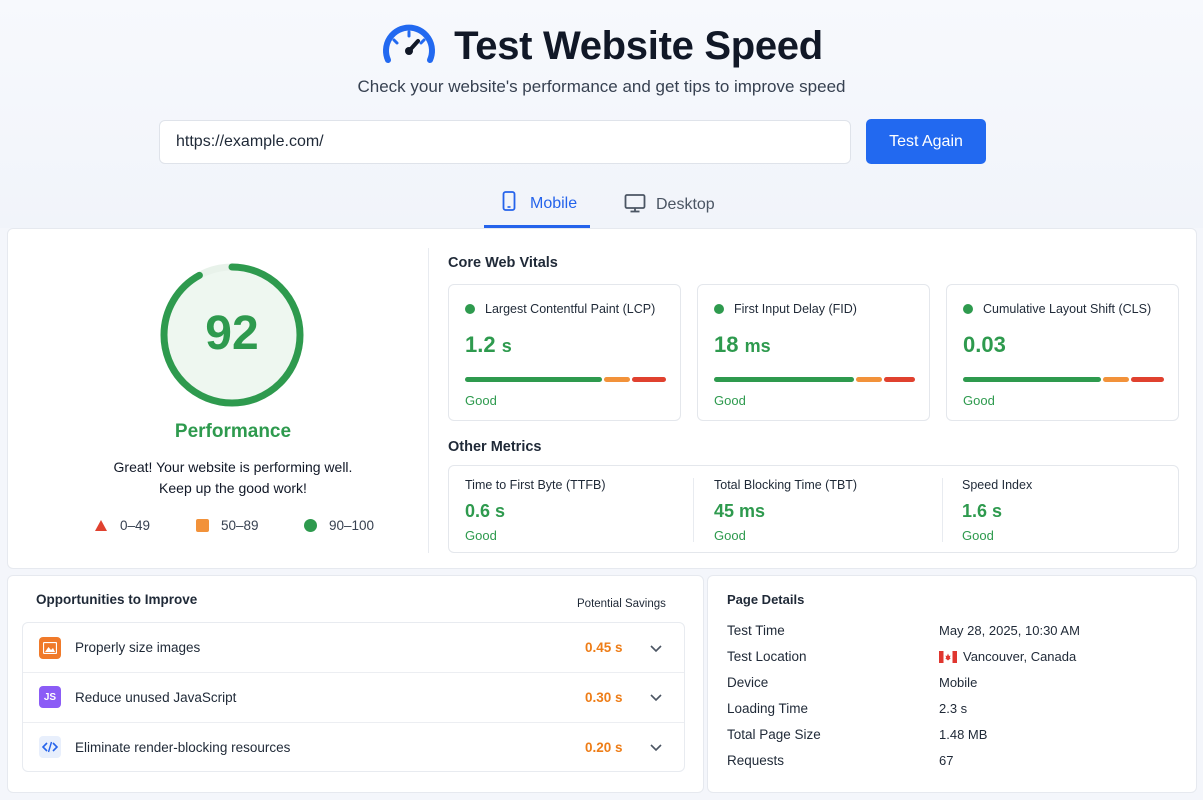 This screenshot has height=800, width=1203. I want to click on mobile-icon, so click(509, 203).